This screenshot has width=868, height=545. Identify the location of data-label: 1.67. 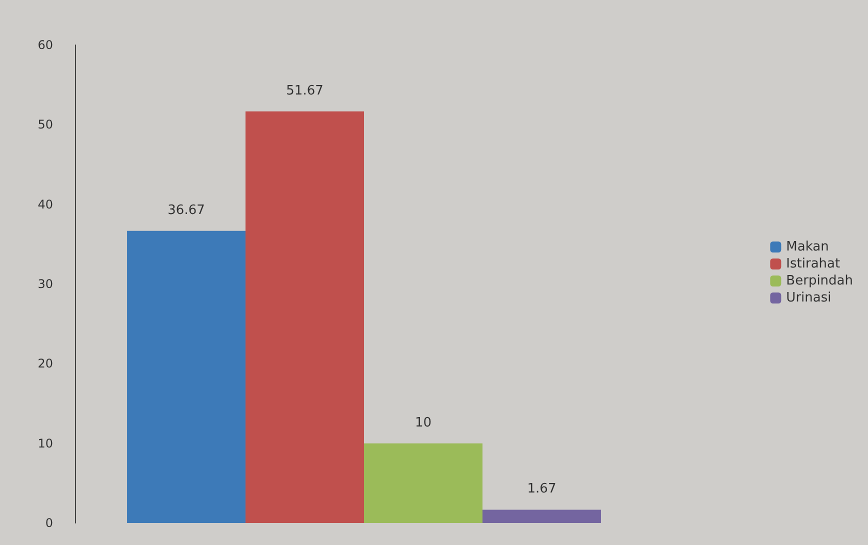
(541, 489).